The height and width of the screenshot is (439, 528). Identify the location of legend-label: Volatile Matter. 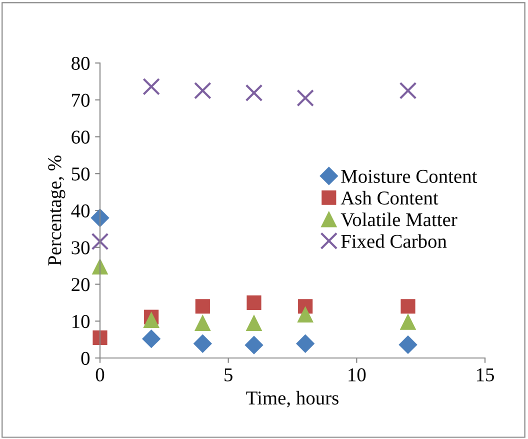
(399, 219).